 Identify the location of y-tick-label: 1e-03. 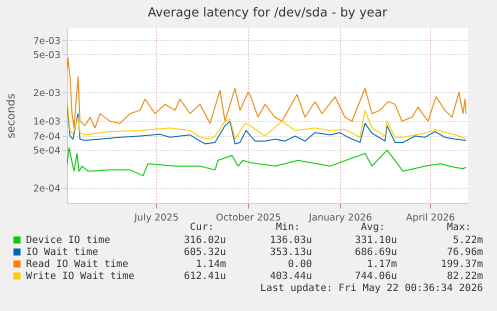
(46, 122).